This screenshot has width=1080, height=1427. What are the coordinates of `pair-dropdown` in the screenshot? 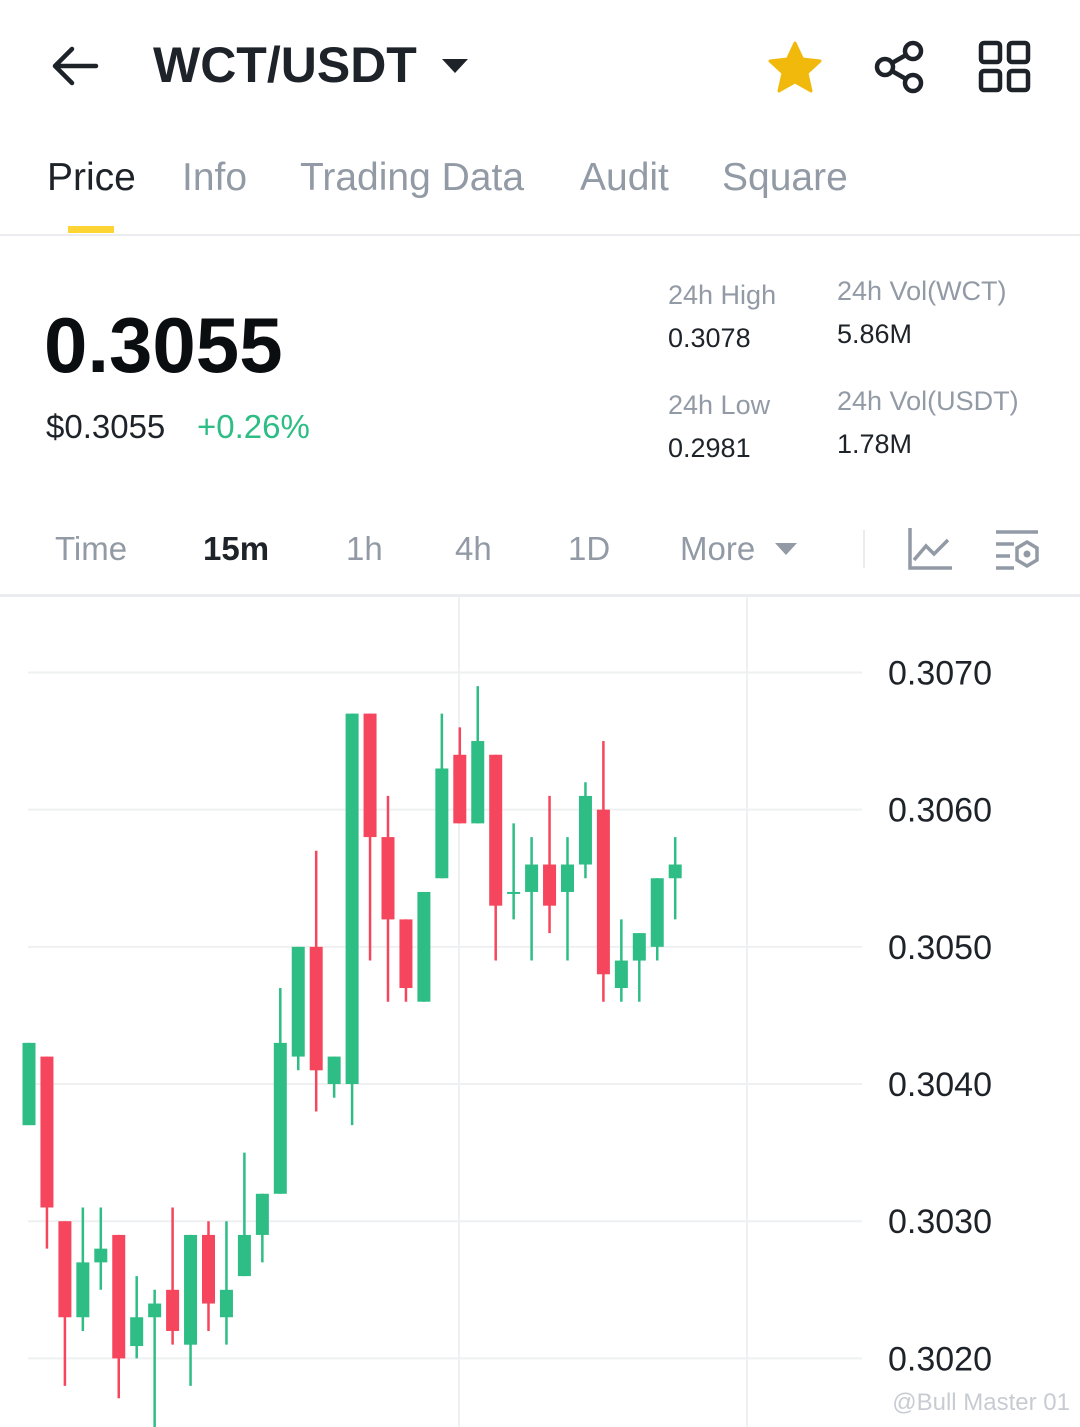 It's located at (455, 66).